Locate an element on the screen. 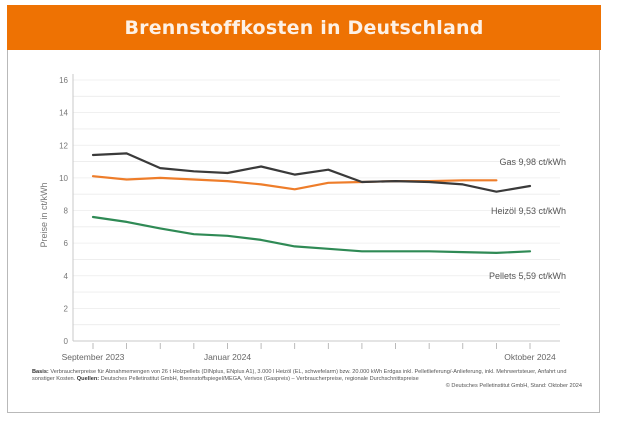 Image resolution: width=619 pixels, height=425 pixels. chart-title: Brennstoffkosten in Deutschland is located at coordinates (304, 27).